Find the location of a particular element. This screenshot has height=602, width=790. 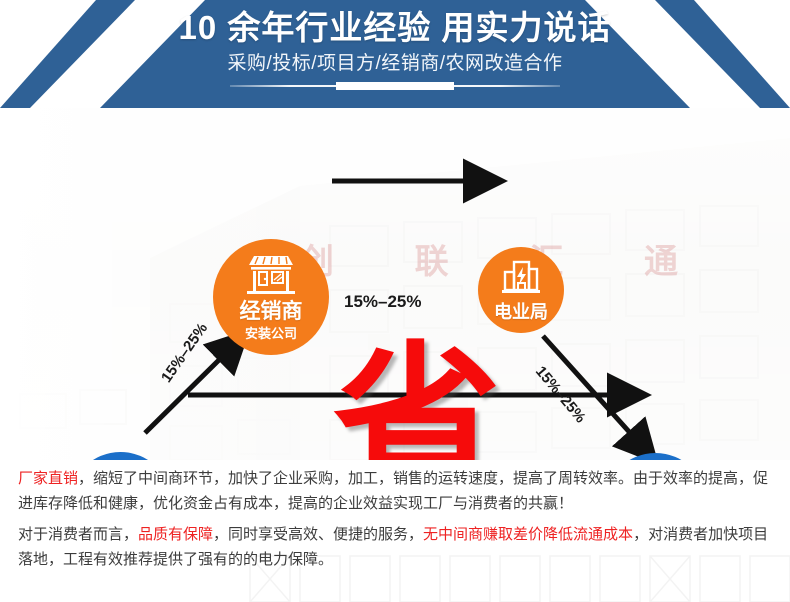

node-dealer-subtitle: 安装公司 is located at coordinates (270, 333).